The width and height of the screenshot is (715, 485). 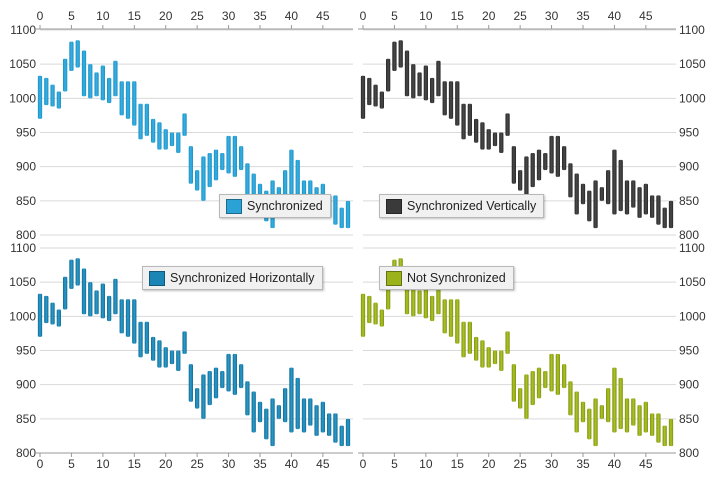 What do you see at coordinates (426, 16) in the screenshot?
I see `x-tick-label: 10` at bounding box center [426, 16].